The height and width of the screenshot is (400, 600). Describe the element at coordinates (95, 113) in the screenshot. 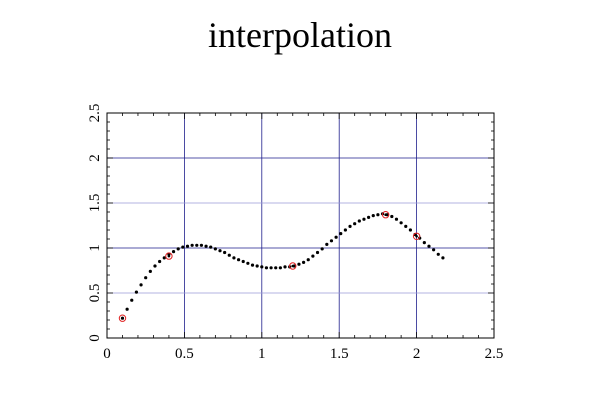

I see `y-tick-label-5: 2.5` at that location.